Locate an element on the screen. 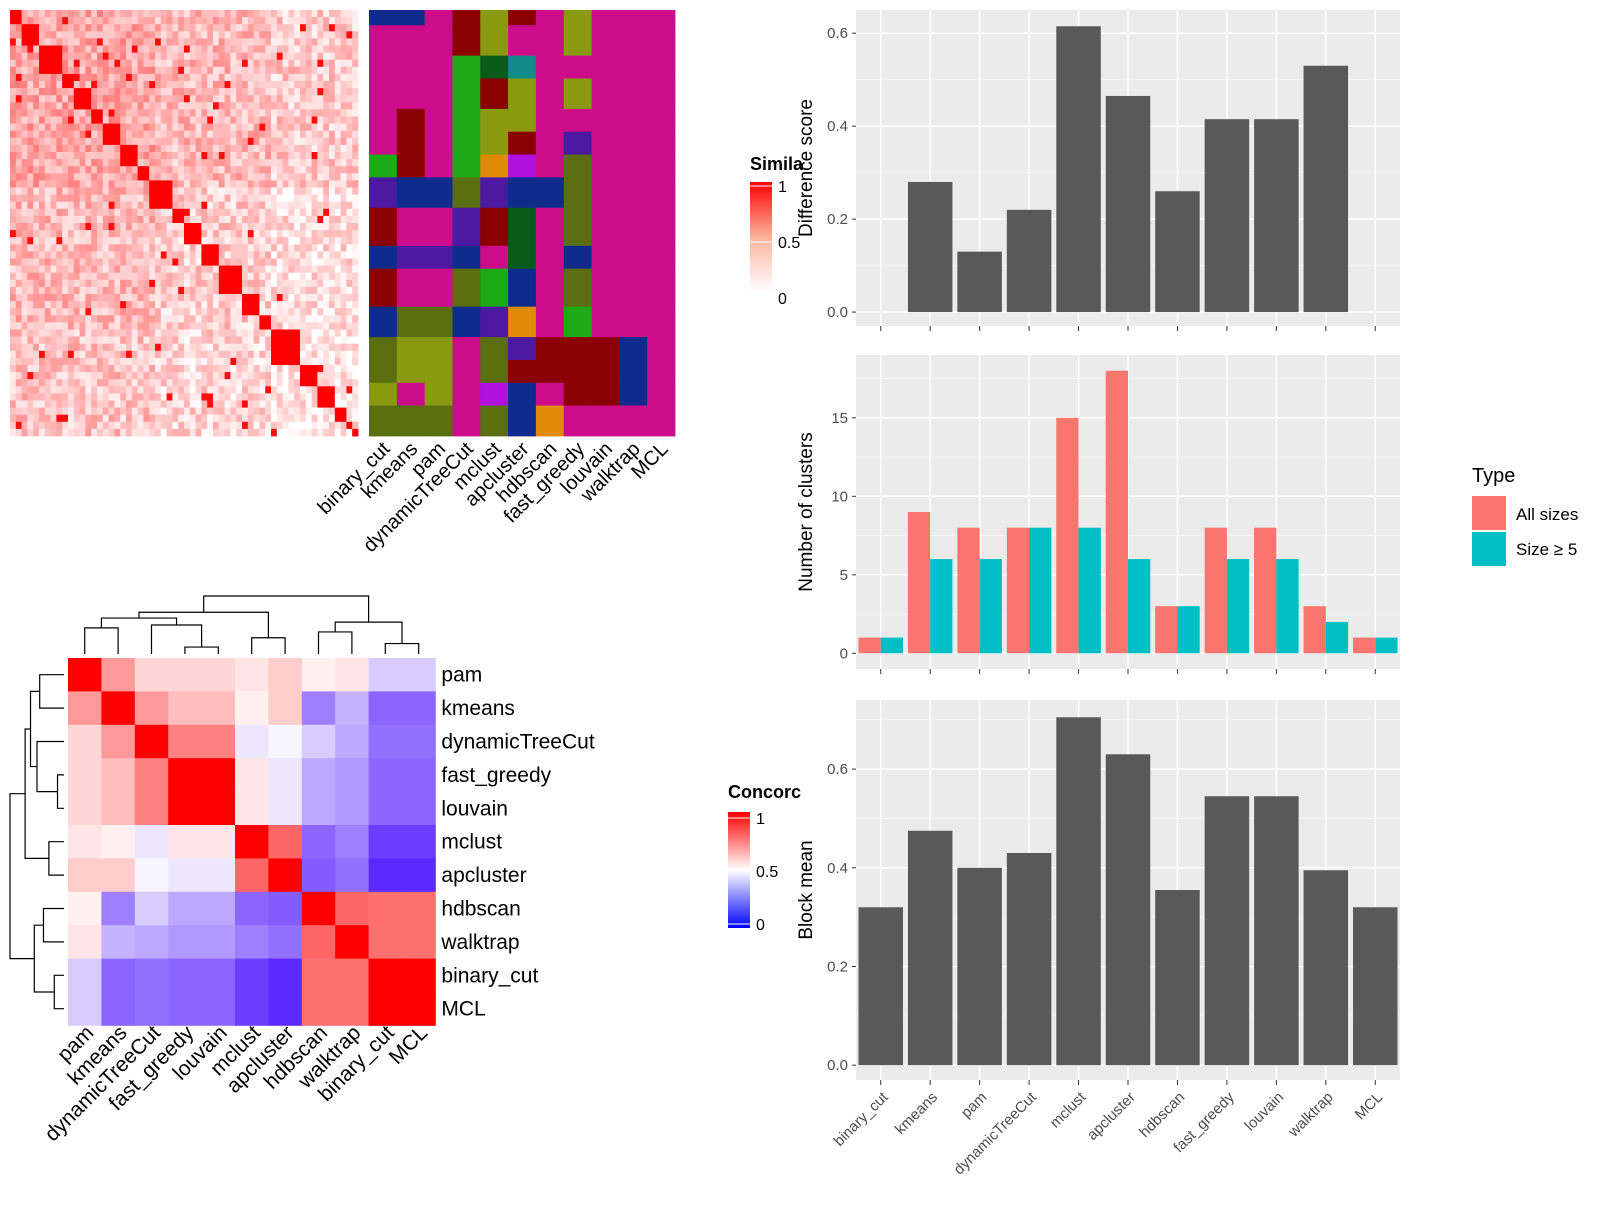 This screenshot has height=1205, width=1600. bar is located at coordinates (979, 282).